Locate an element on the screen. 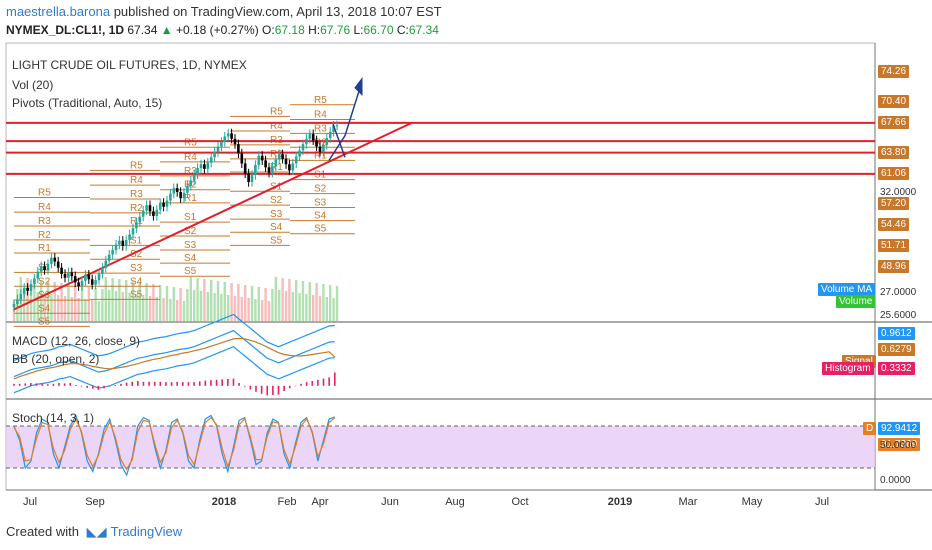  price-level-tag: 51.71 is located at coordinates (894, 246).